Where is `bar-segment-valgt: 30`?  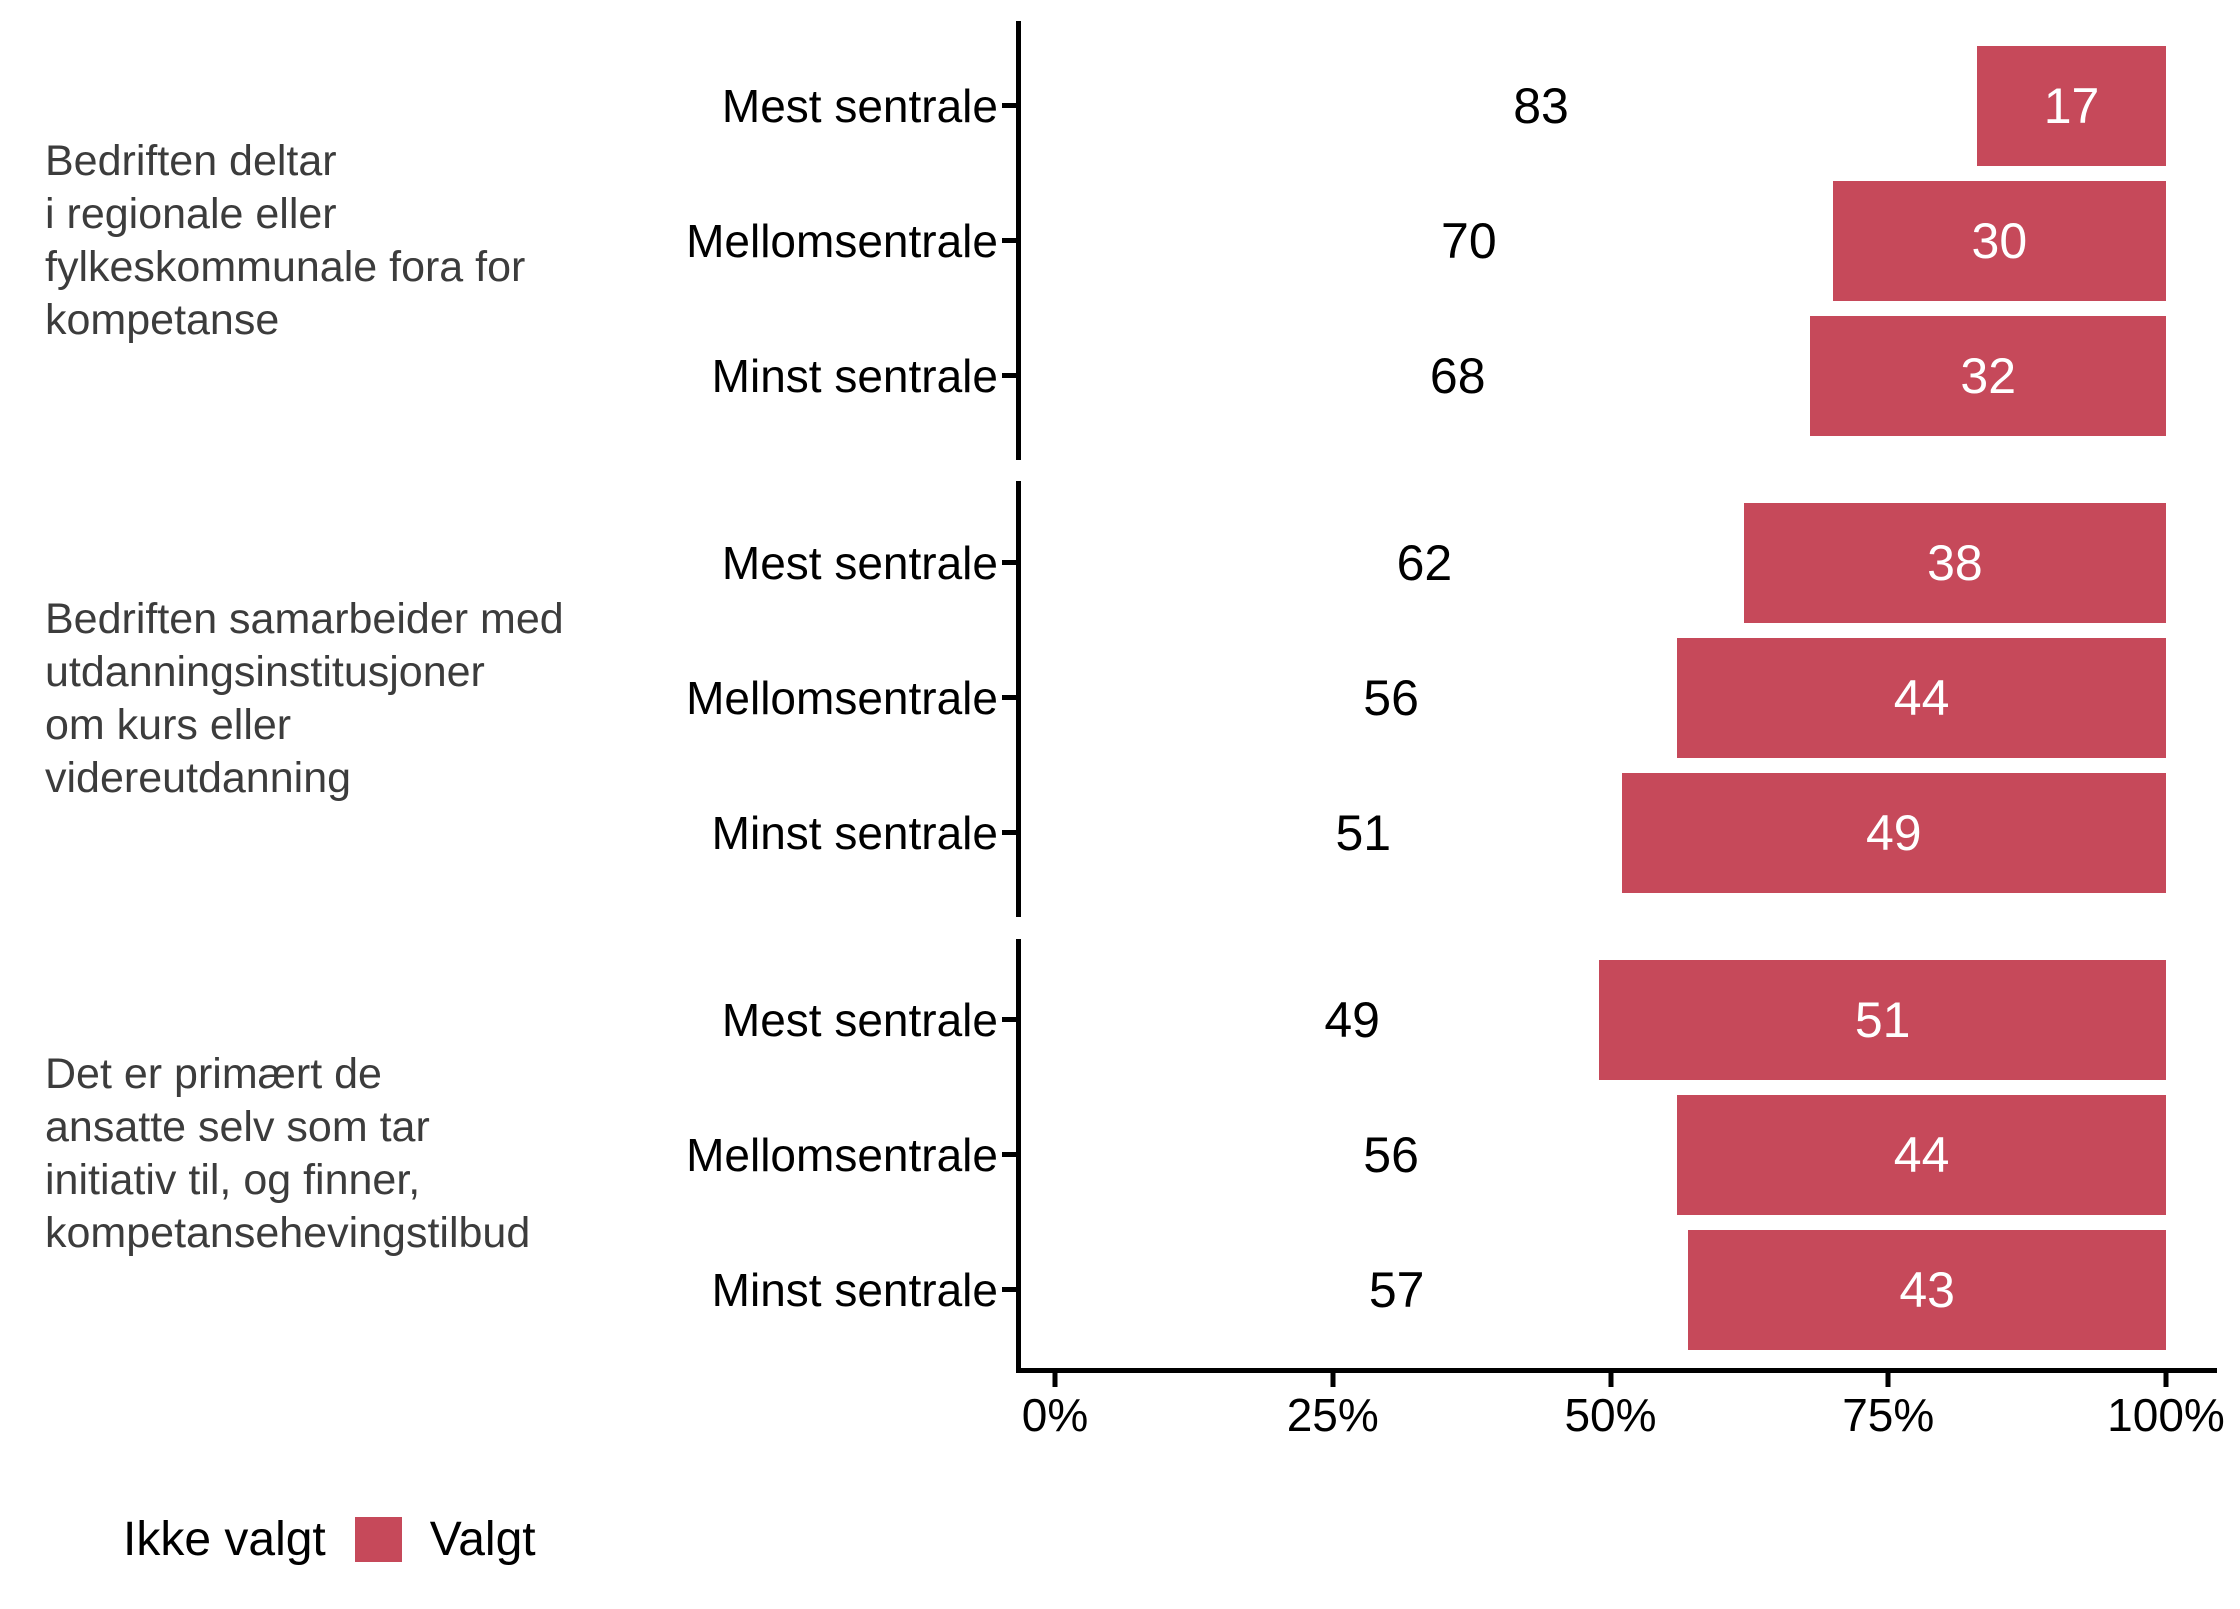
bar-segment-valgt: 30 is located at coordinates (1999, 241).